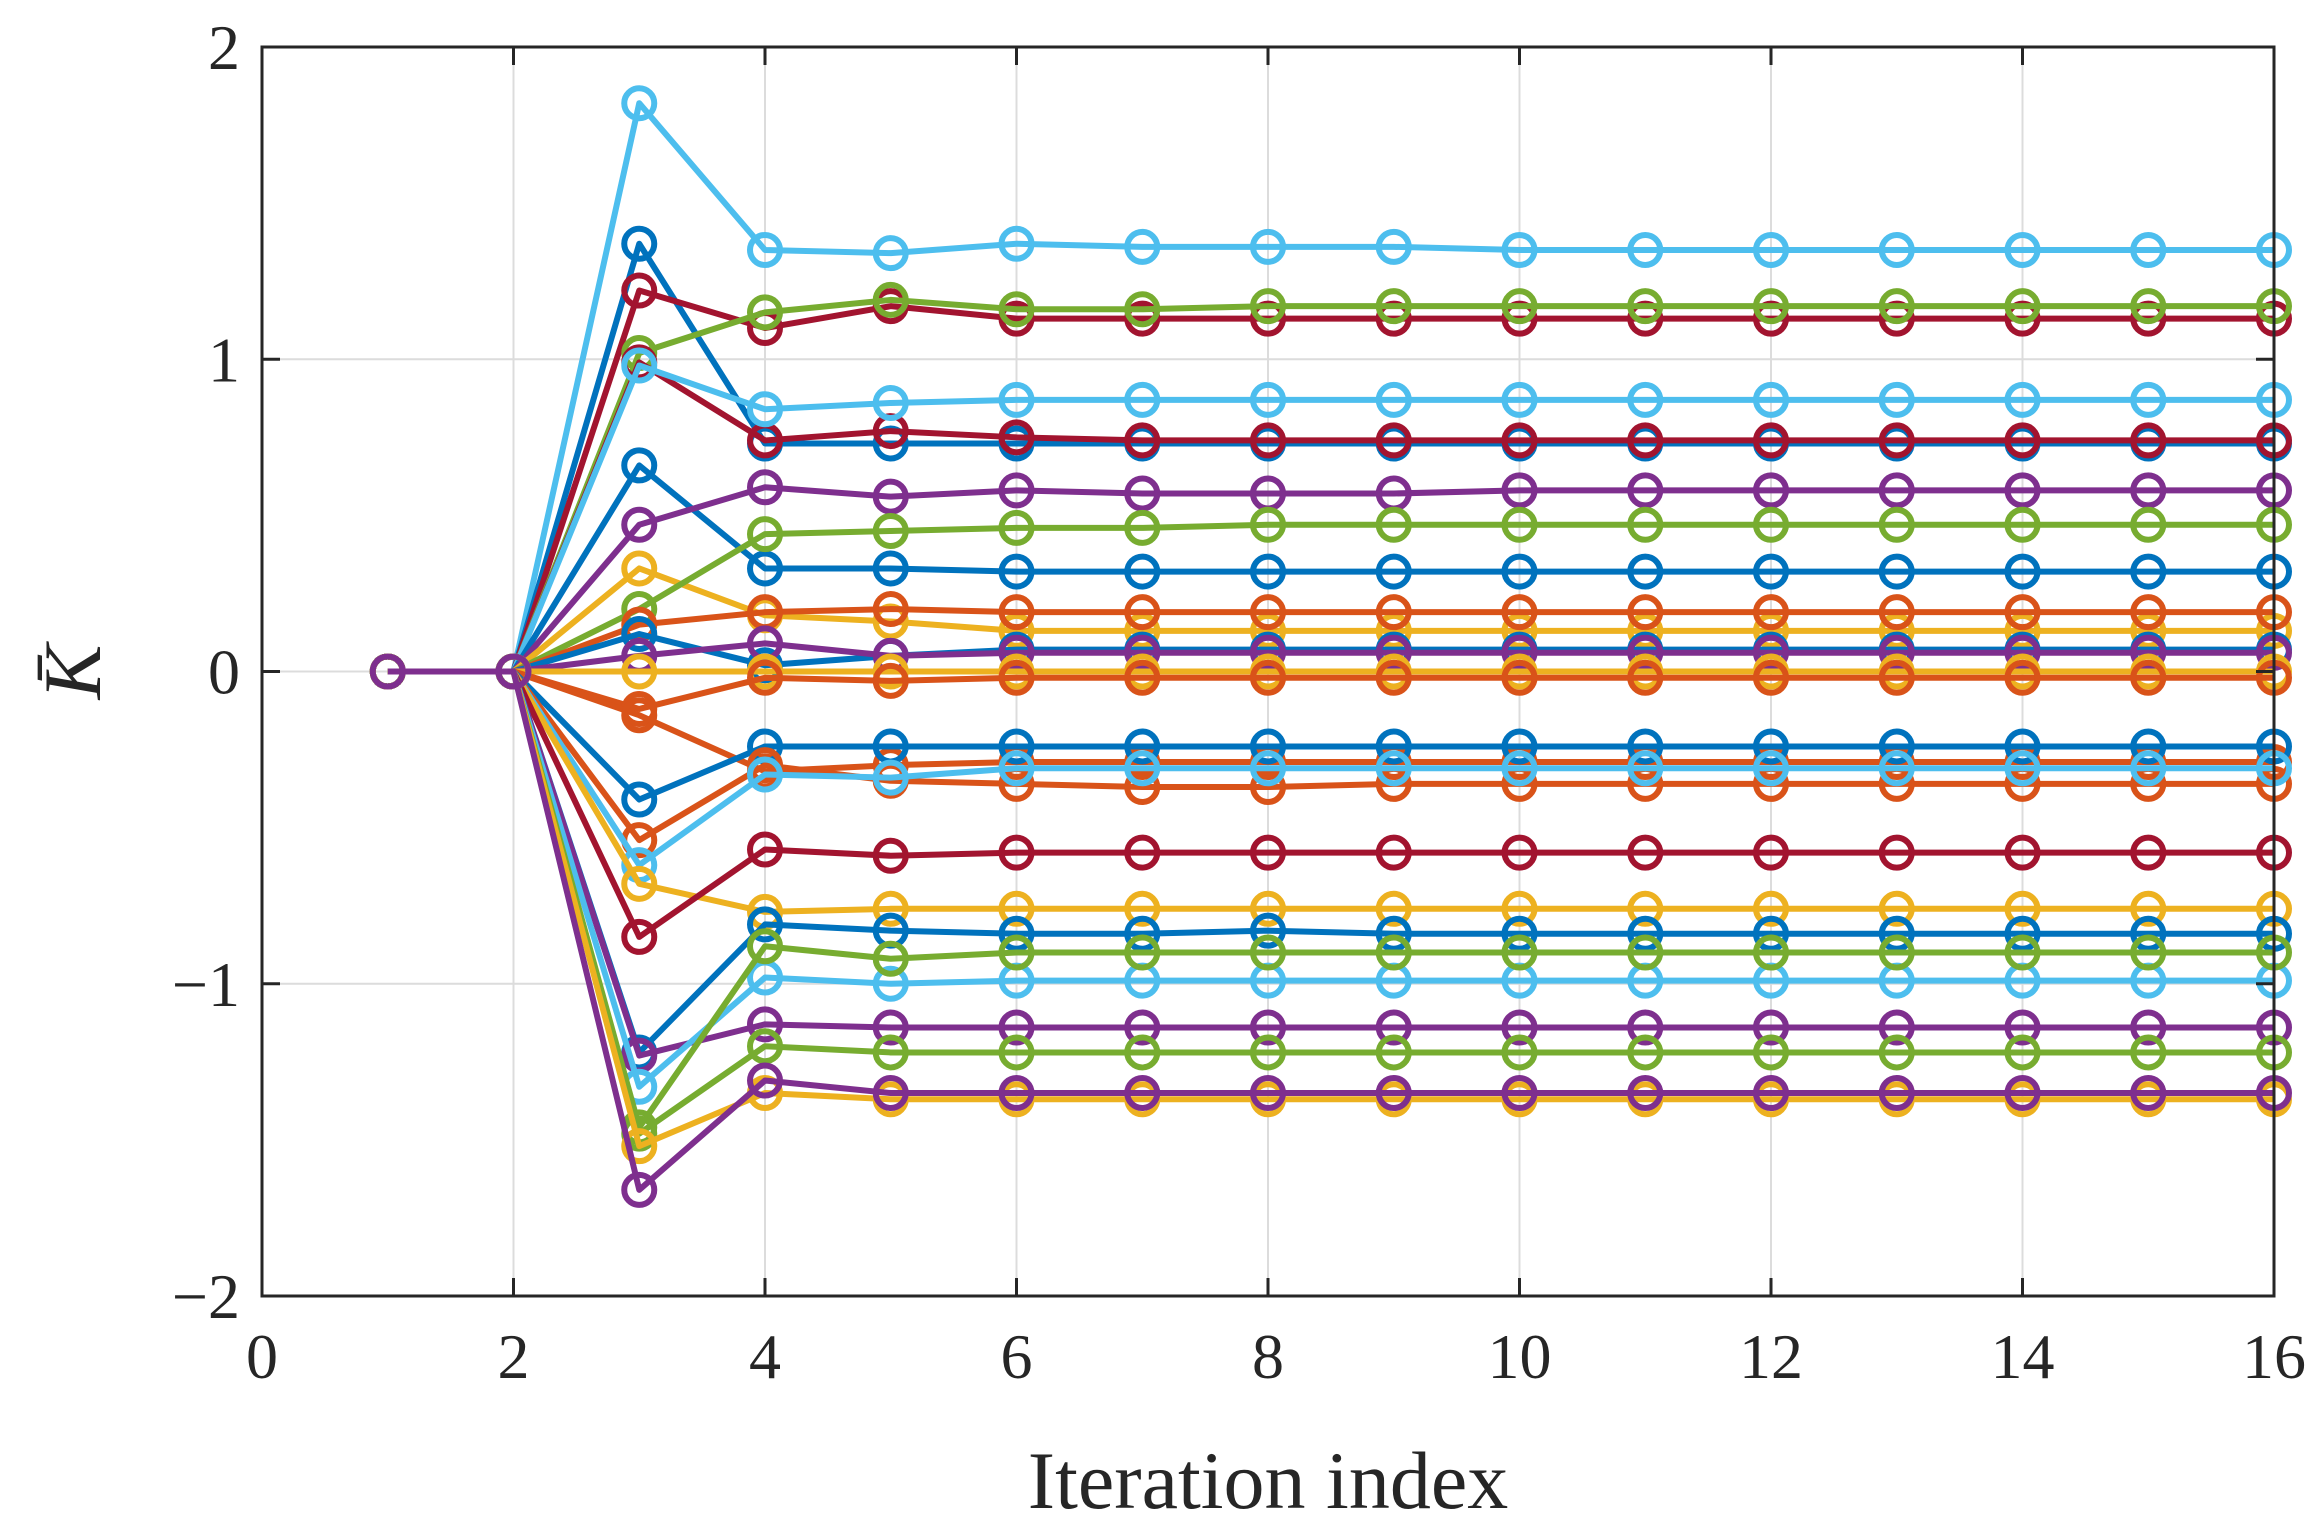 The image size is (2320, 1534). What do you see at coordinates (206, 1296) in the screenshot?
I see `y-tick-label: −2` at bounding box center [206, 1296].